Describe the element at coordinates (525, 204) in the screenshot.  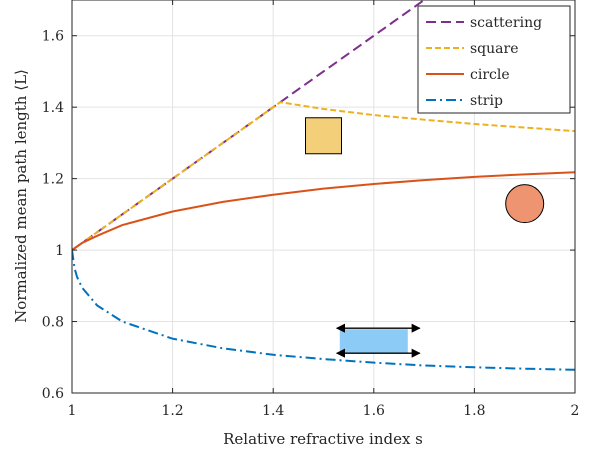
I see `circle-shape` at that location.